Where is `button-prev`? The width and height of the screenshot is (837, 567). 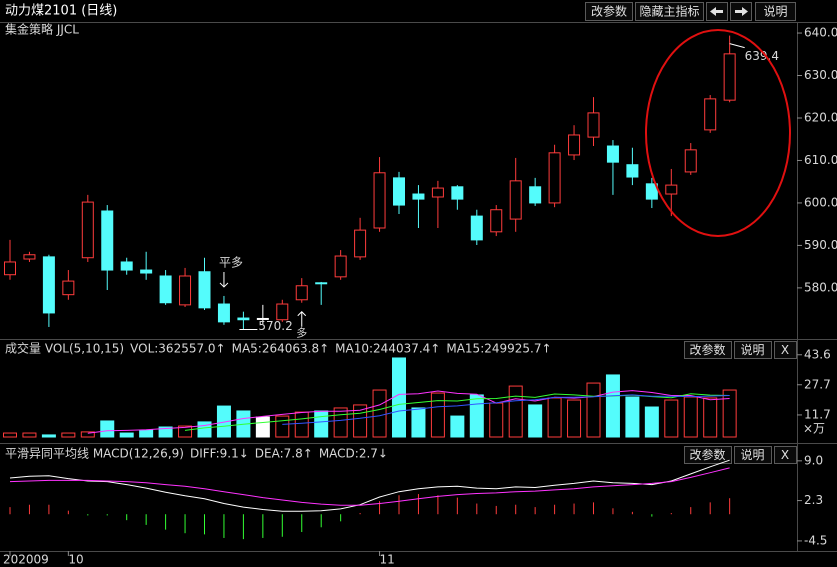
button-prev is located at coordinates (717, 11).